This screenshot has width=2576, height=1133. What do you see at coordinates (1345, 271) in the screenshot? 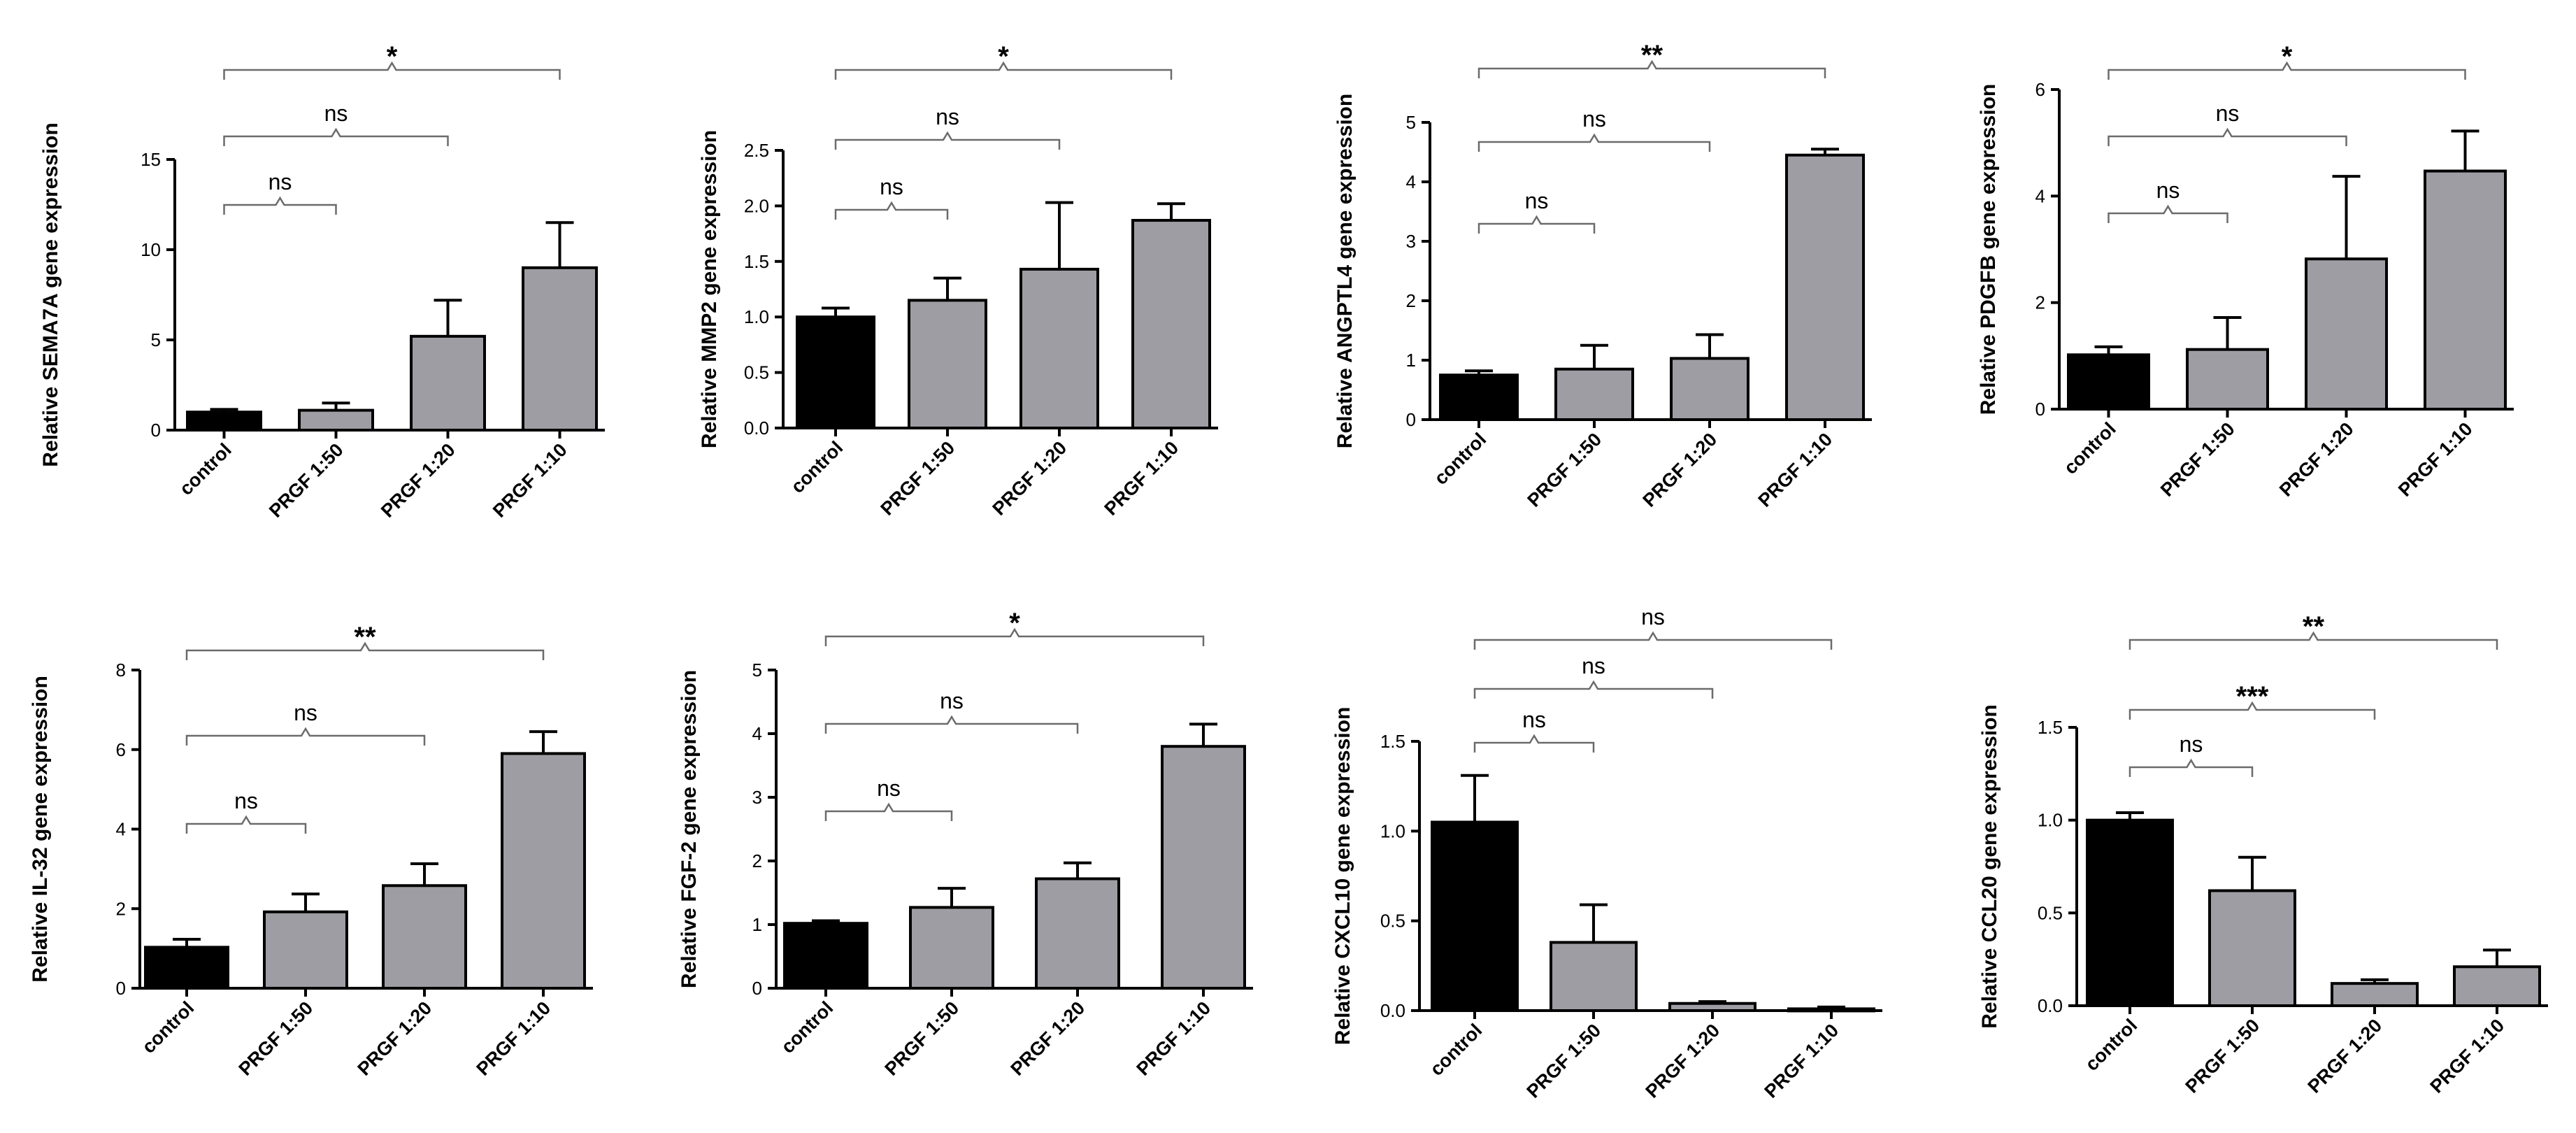
I see `y-axis-title: Relative ANGPTL4 gene expression` at bounding box center [1345, 271].